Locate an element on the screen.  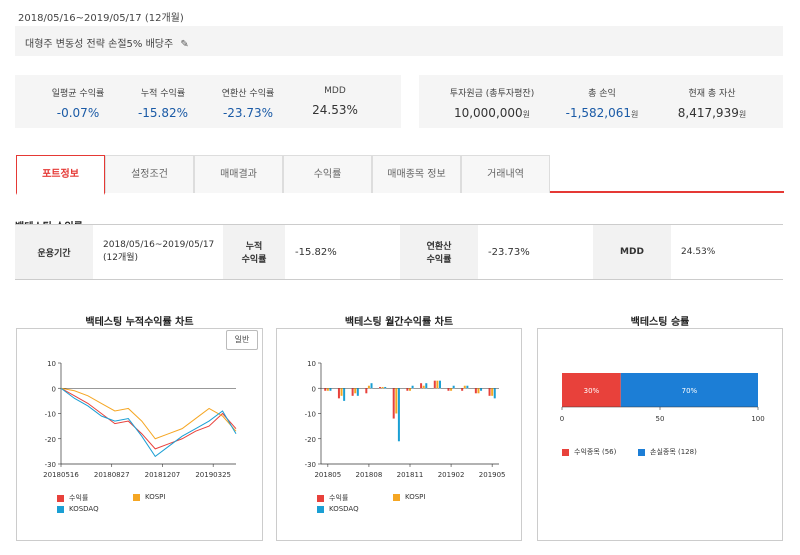
bar-수익률-201805 is located at coordinates (325, 389).